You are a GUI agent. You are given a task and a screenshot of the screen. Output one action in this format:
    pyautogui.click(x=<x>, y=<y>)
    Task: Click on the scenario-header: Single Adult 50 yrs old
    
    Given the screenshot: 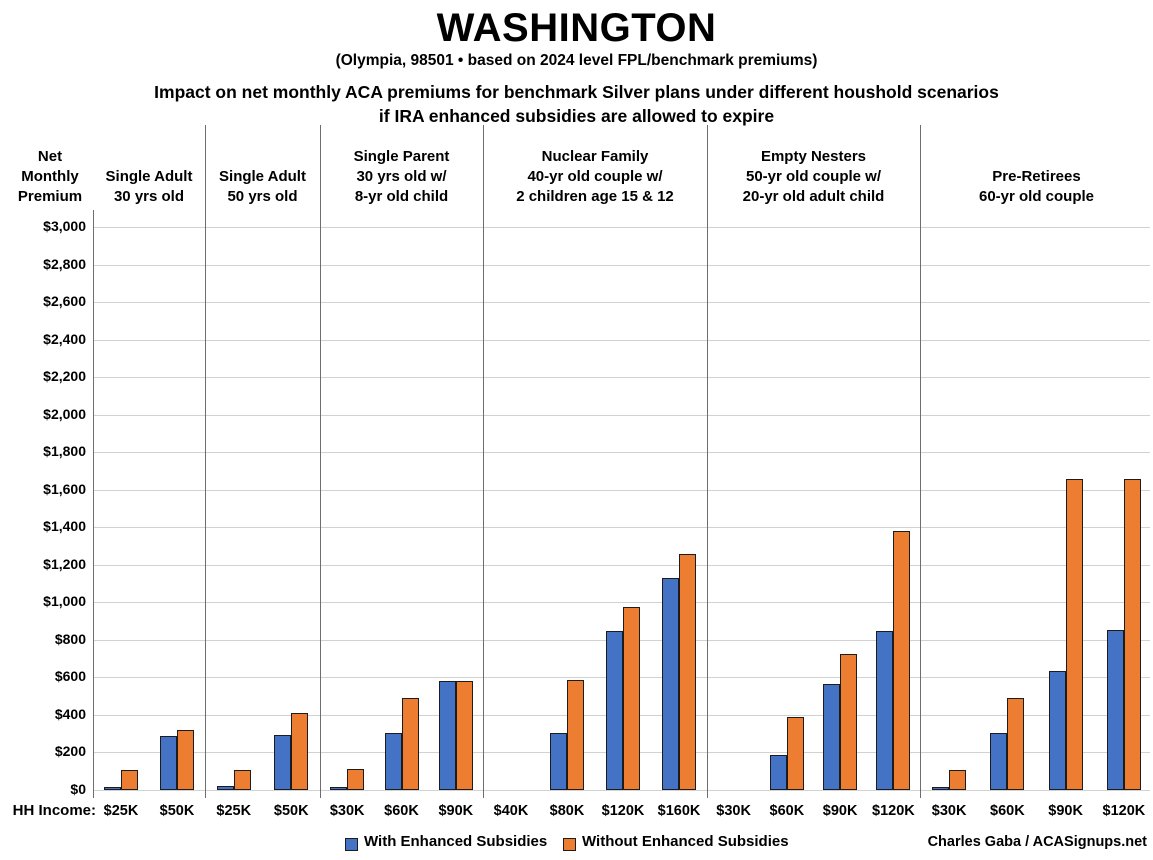 What is the action you would take?
    pyautogui.click(x=262, y=186)
    